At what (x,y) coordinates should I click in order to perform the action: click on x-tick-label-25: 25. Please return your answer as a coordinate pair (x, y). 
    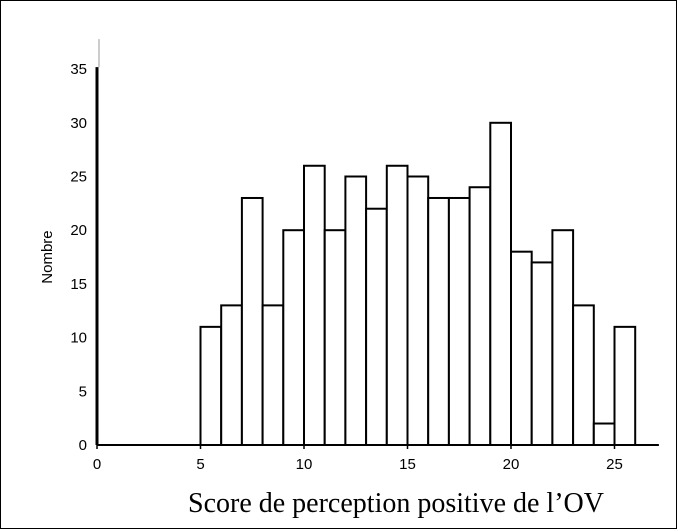
    Looking at the image, I should click on (614, 464).